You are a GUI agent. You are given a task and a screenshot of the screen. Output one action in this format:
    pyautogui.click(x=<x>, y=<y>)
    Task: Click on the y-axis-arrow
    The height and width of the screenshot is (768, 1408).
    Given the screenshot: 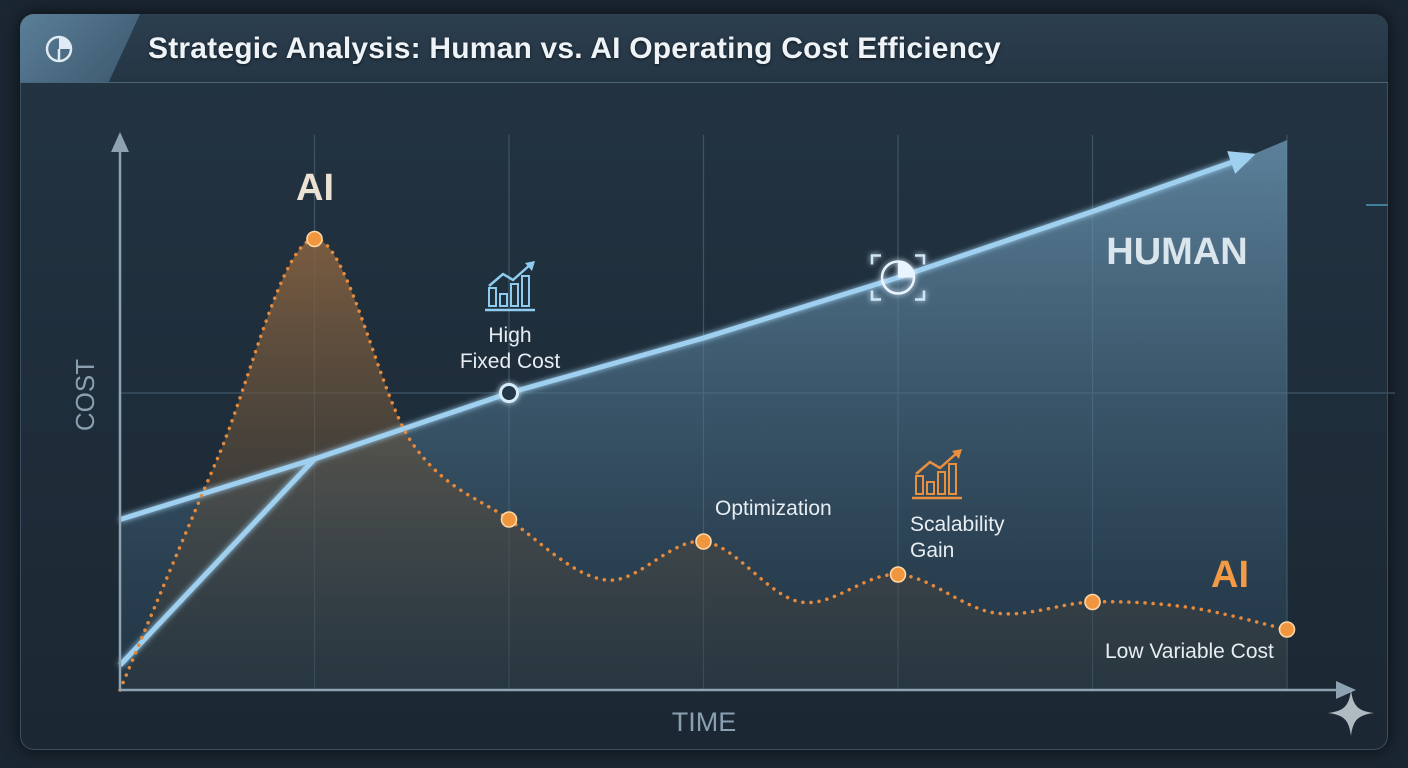 What is the action you would take?
    pyautogui.click(x=120, y=142)
    